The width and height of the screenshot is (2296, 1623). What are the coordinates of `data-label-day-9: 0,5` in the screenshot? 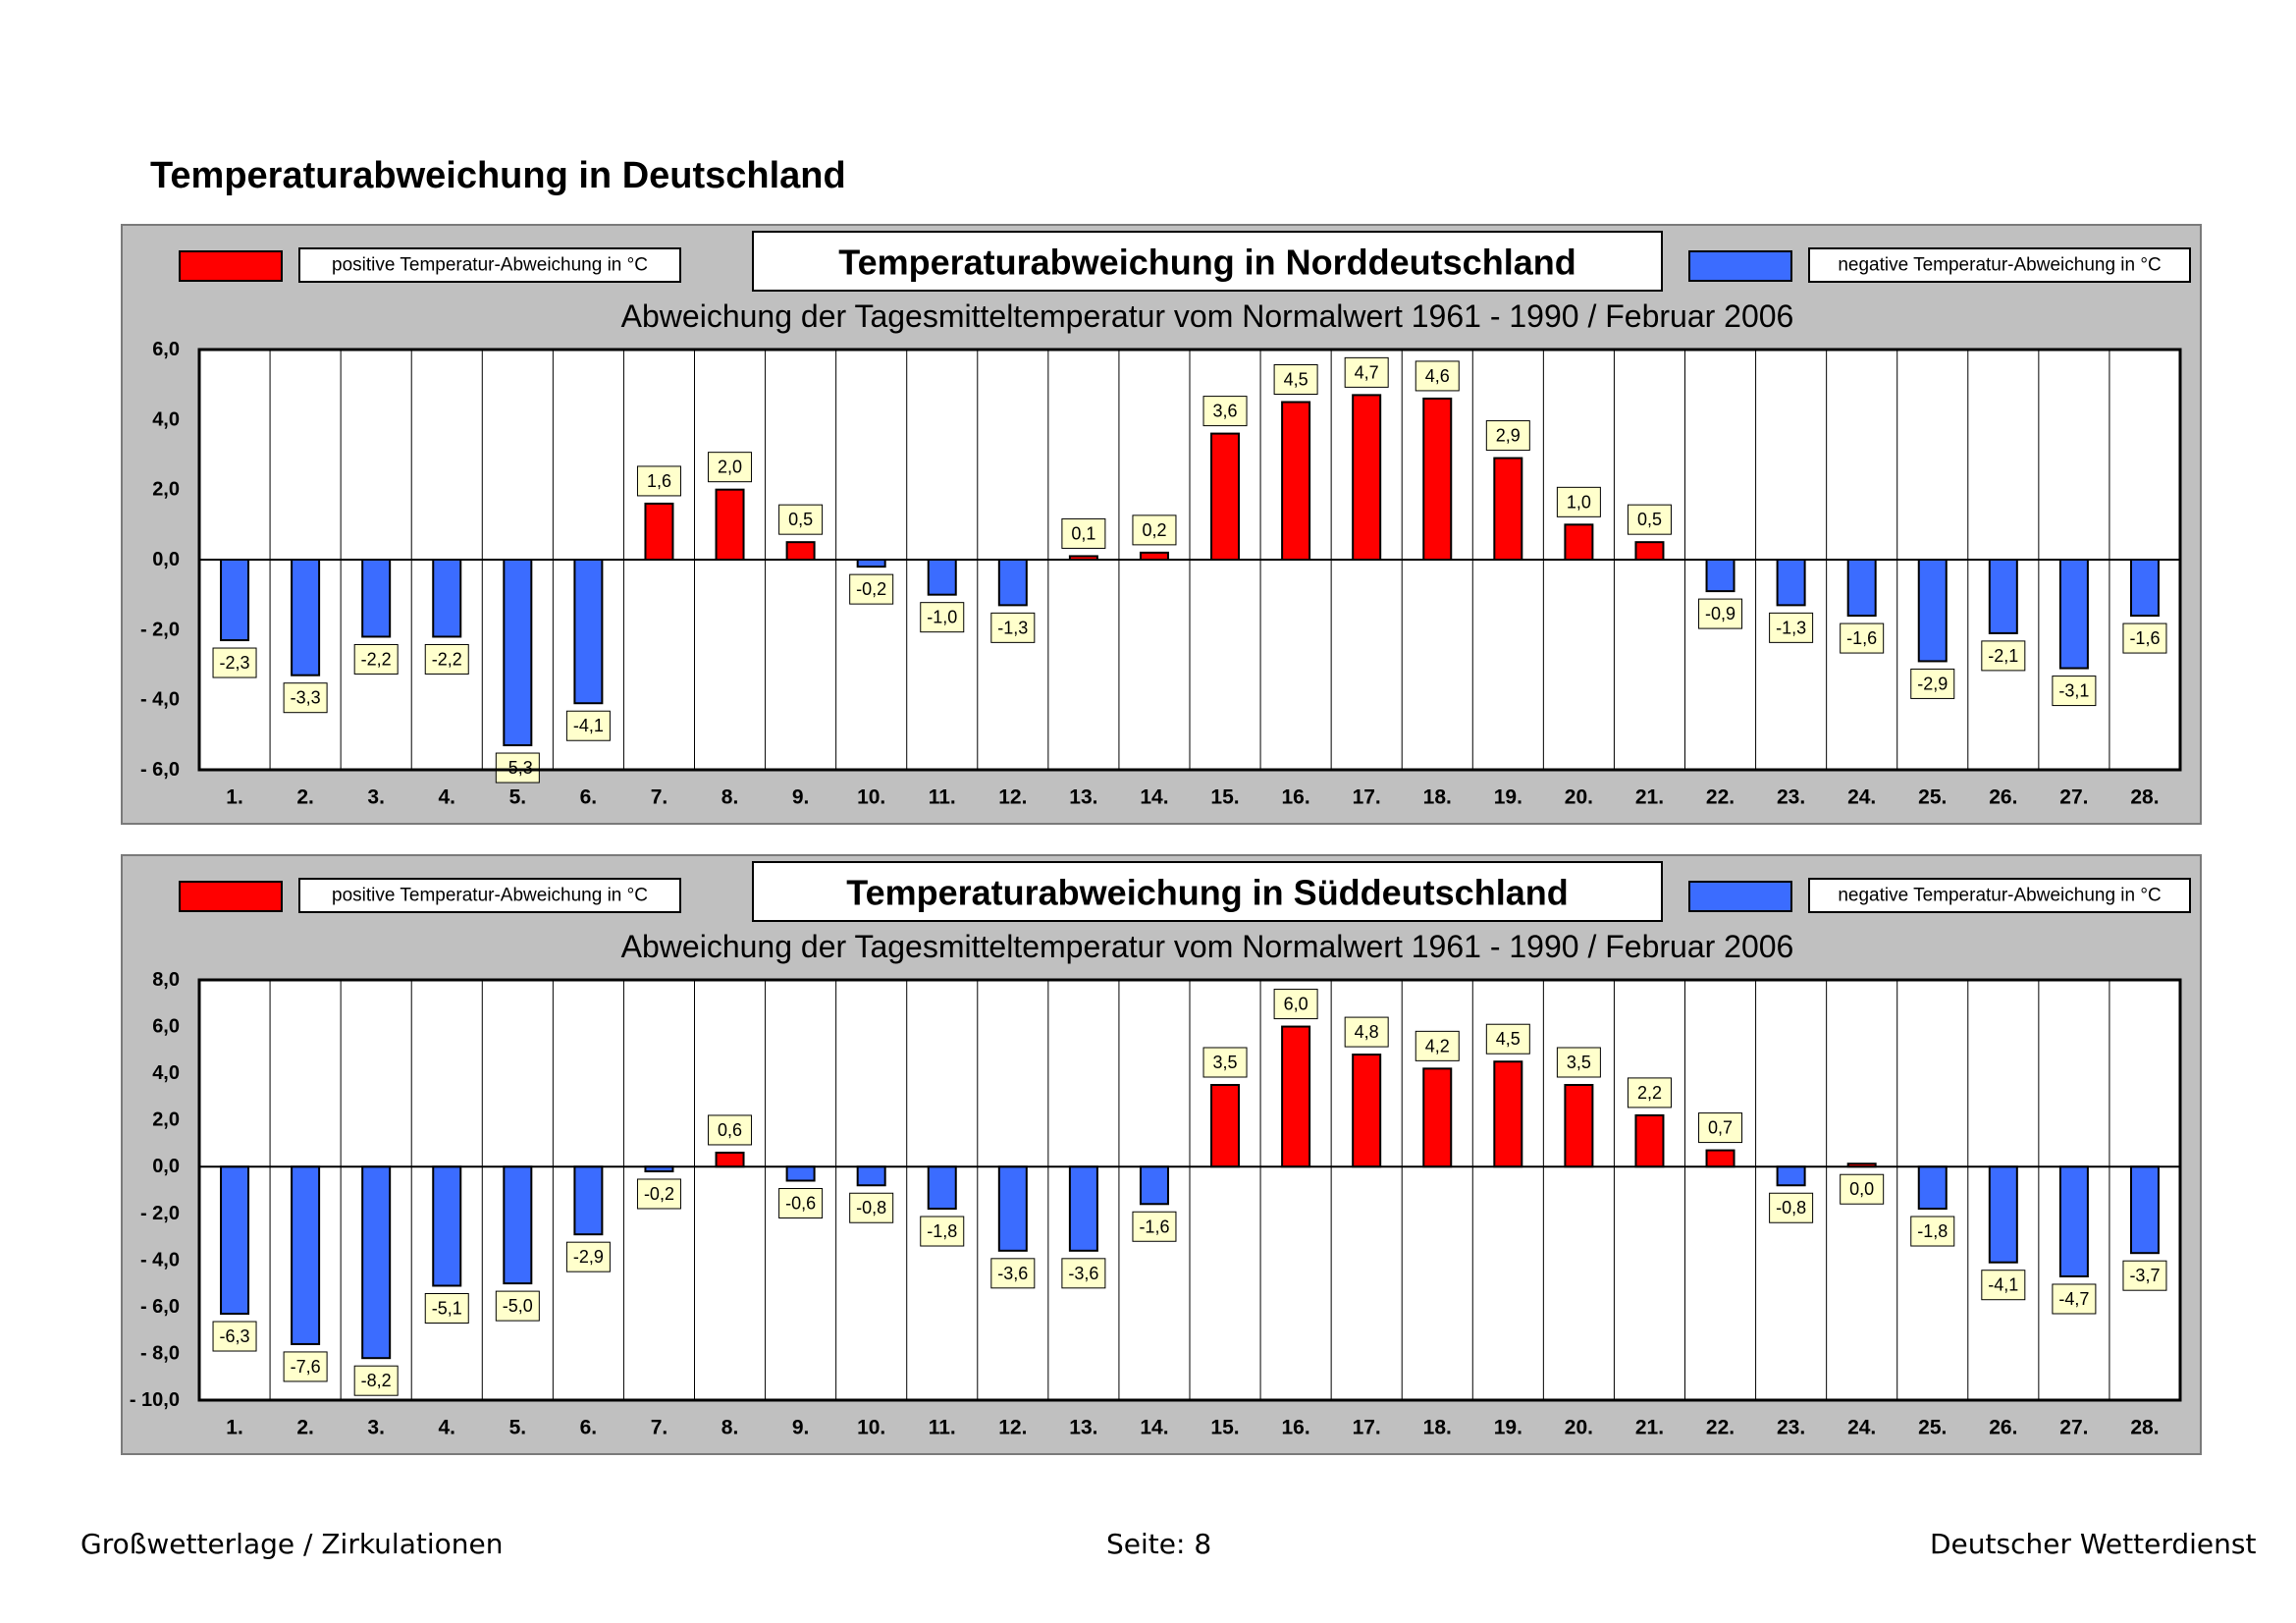 It's located at (800, 520).